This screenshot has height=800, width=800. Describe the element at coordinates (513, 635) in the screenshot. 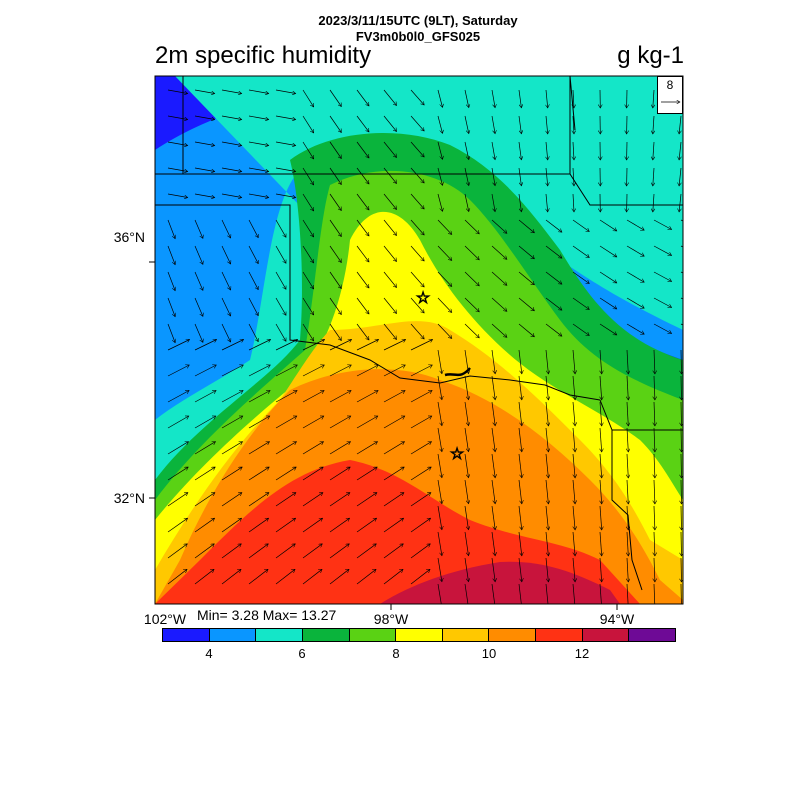

I see `colorbar-box` at that location.